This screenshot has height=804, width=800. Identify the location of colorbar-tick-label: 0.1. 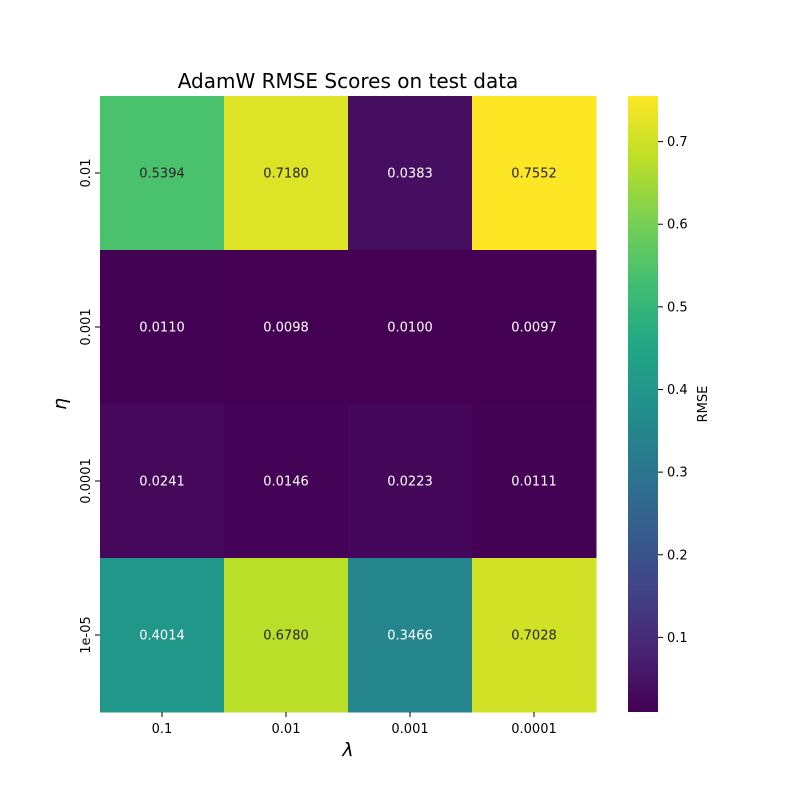
(677, 638).